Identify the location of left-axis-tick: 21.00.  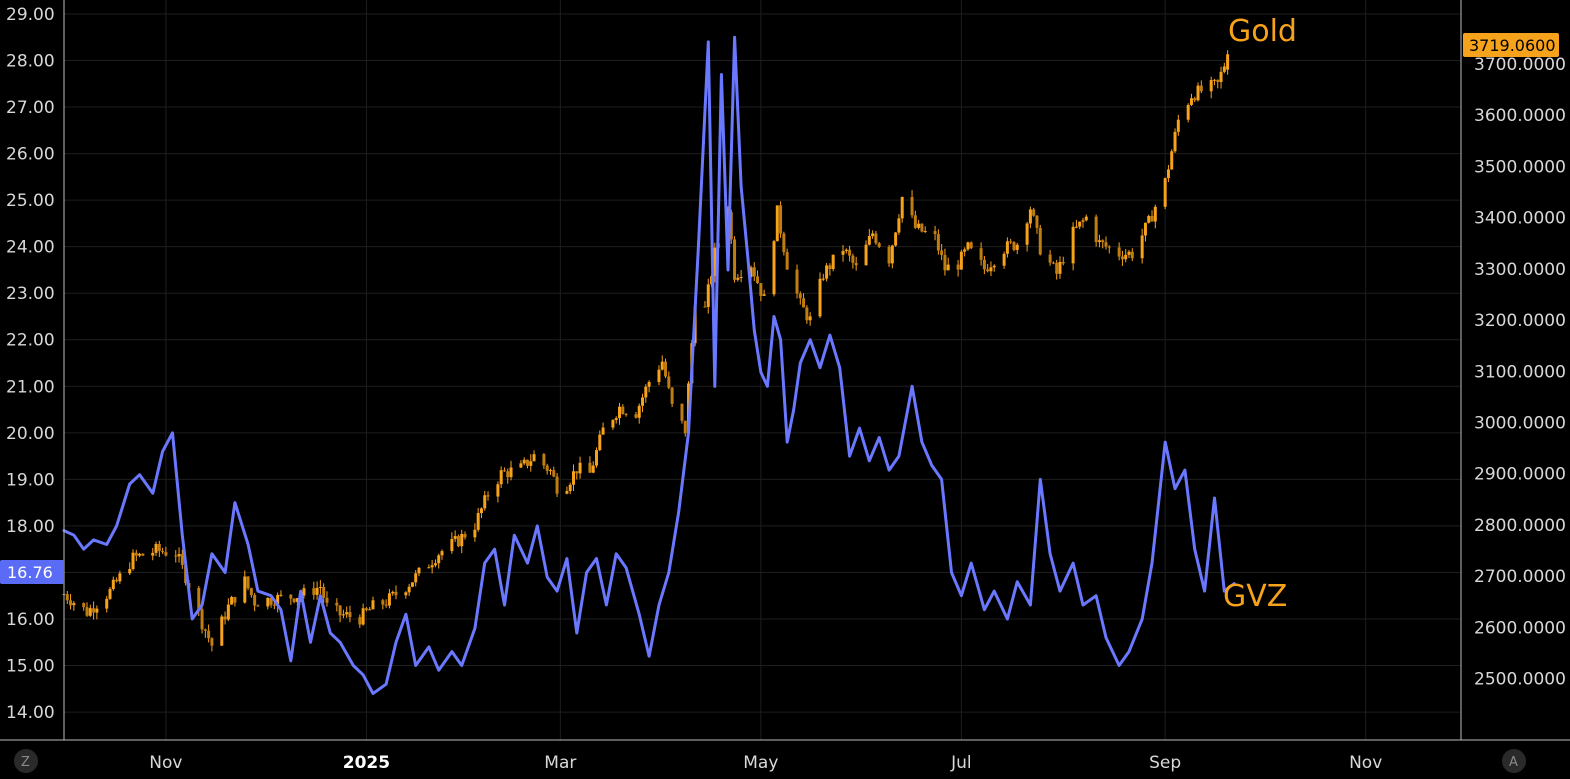
(30, 387).